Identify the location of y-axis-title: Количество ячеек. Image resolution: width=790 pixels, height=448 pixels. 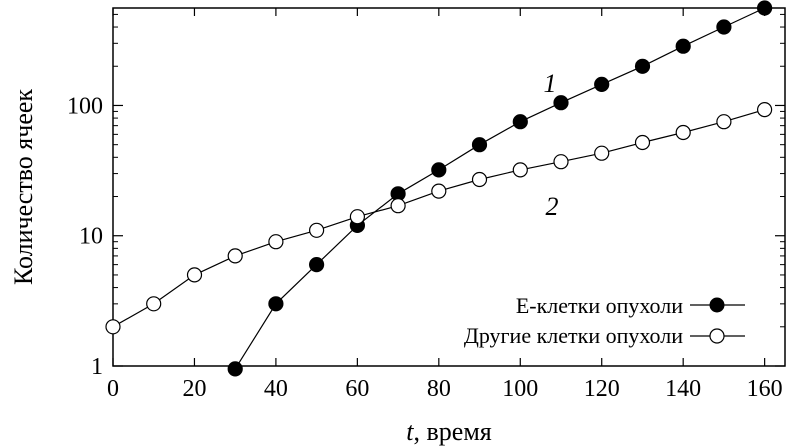
(23, 187).